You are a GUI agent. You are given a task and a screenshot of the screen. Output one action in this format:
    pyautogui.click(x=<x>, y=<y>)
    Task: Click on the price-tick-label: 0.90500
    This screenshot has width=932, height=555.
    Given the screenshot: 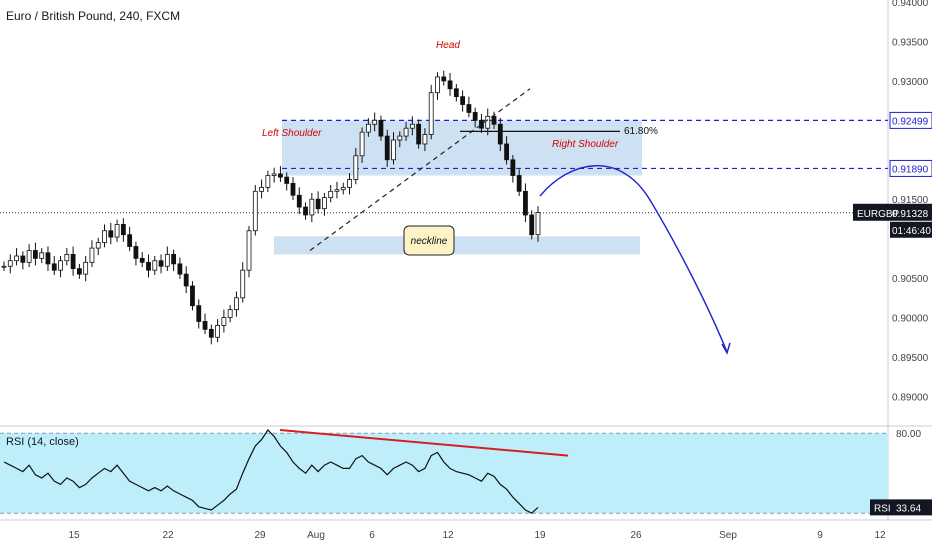 What is the action you would take?
    pyautogui.click(x=910, y=279)
    